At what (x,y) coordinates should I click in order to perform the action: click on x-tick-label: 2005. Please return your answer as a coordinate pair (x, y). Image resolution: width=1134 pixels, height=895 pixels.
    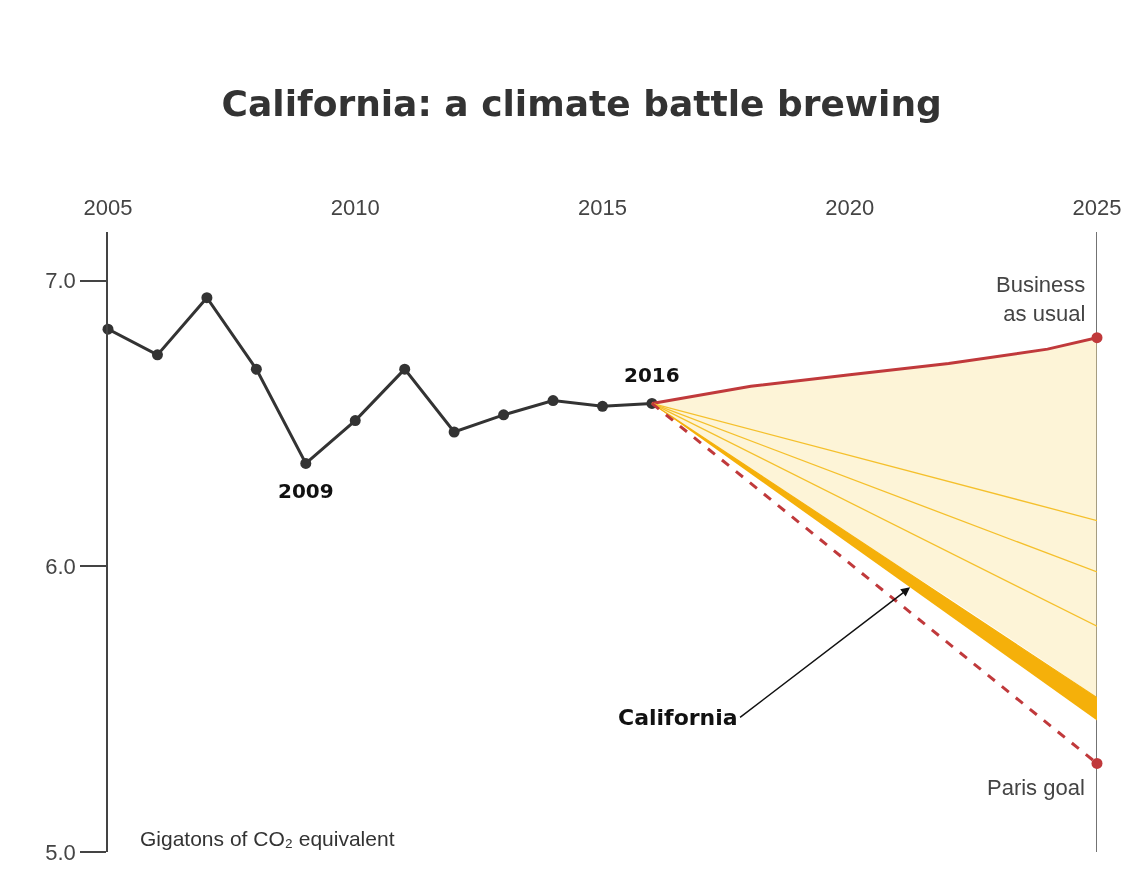
    Looking at the image, I should click on (108, 207).